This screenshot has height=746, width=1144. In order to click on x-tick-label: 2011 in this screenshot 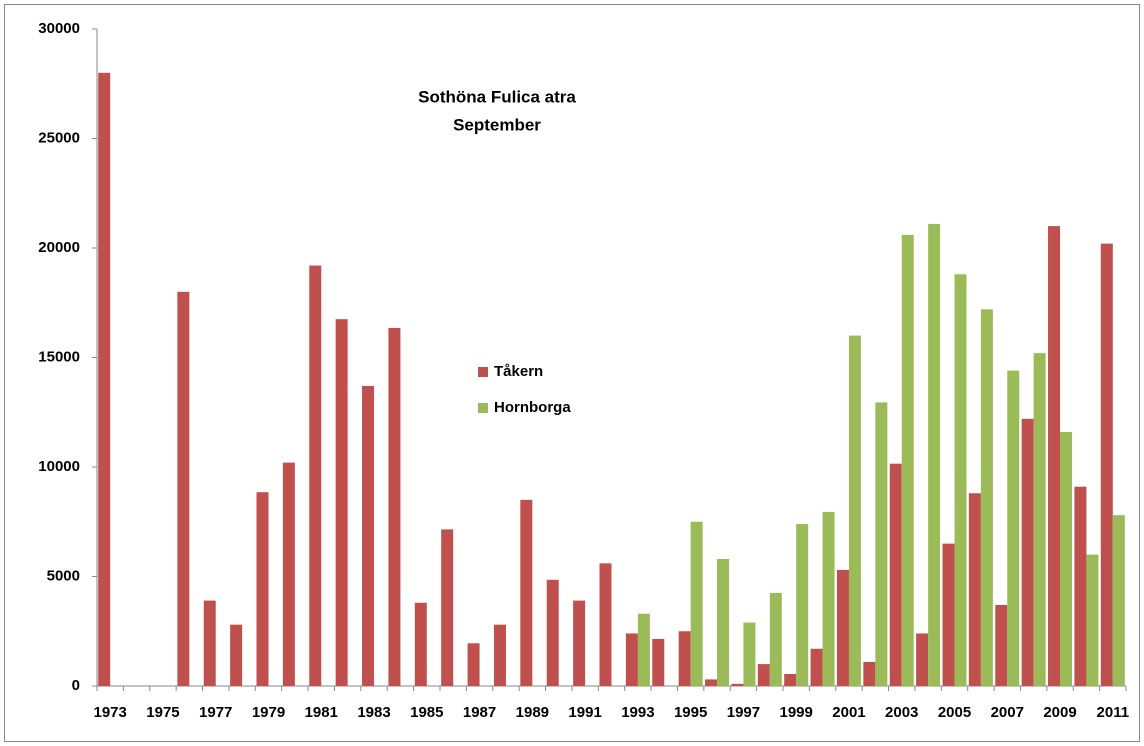, I will do `click(1113, 712)`.